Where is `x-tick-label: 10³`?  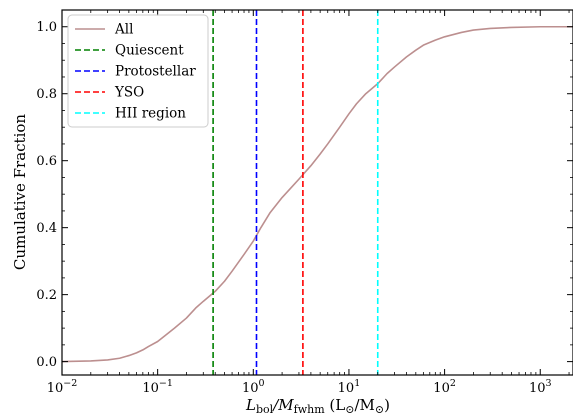 x-tick-label: 10³ is located at coordinates (540, 387).